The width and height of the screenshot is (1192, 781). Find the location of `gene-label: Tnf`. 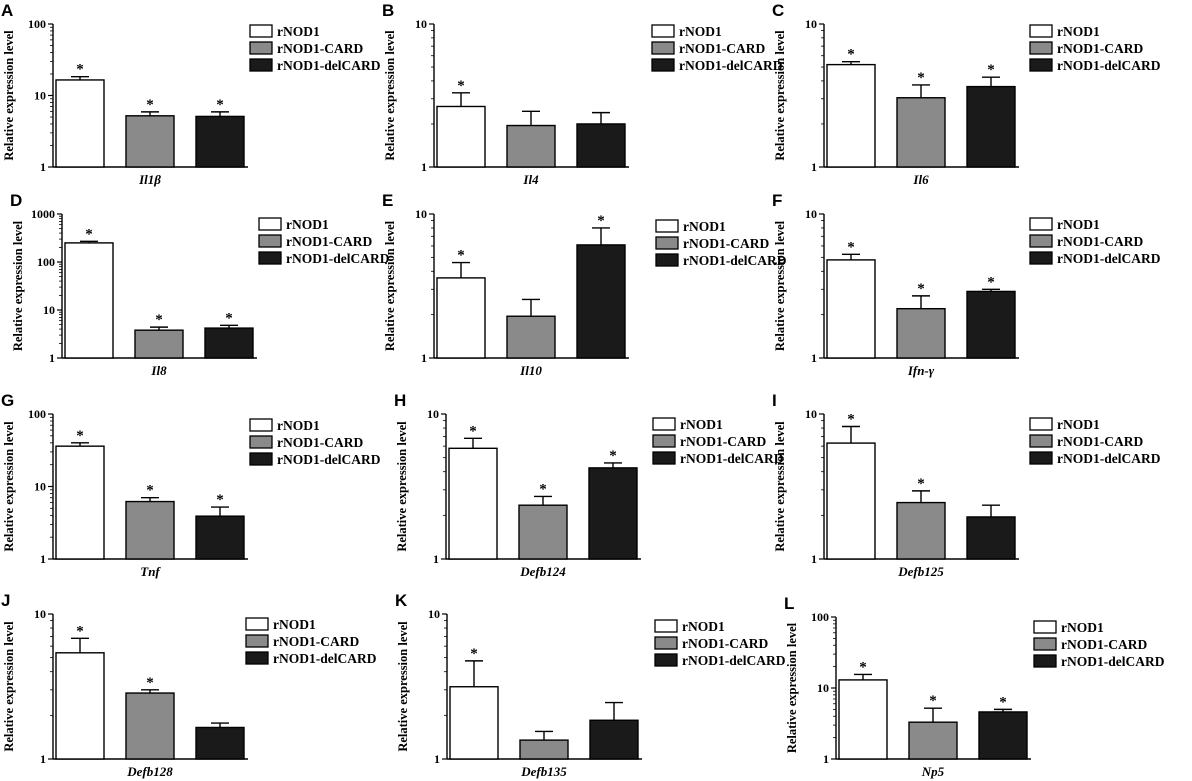

gene-label: Tnf is located at coordinates (150, 571).